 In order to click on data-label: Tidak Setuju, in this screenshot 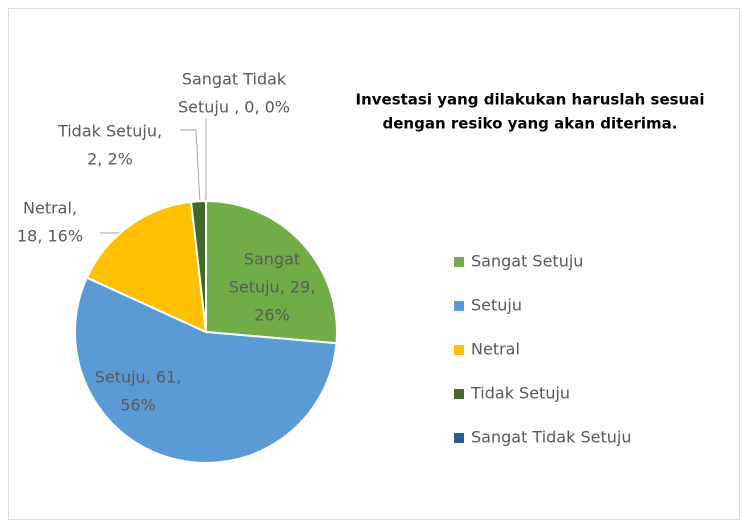, I will do `click(109, 131)`.